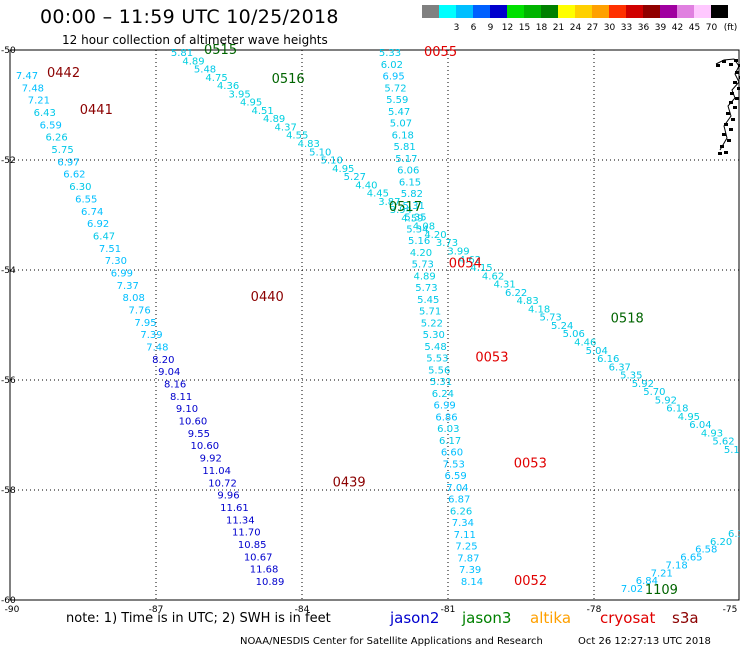  Describe the element at coordinates (585, 342) in the screenshot. I see `wave-height-value: 4.46` at that location.